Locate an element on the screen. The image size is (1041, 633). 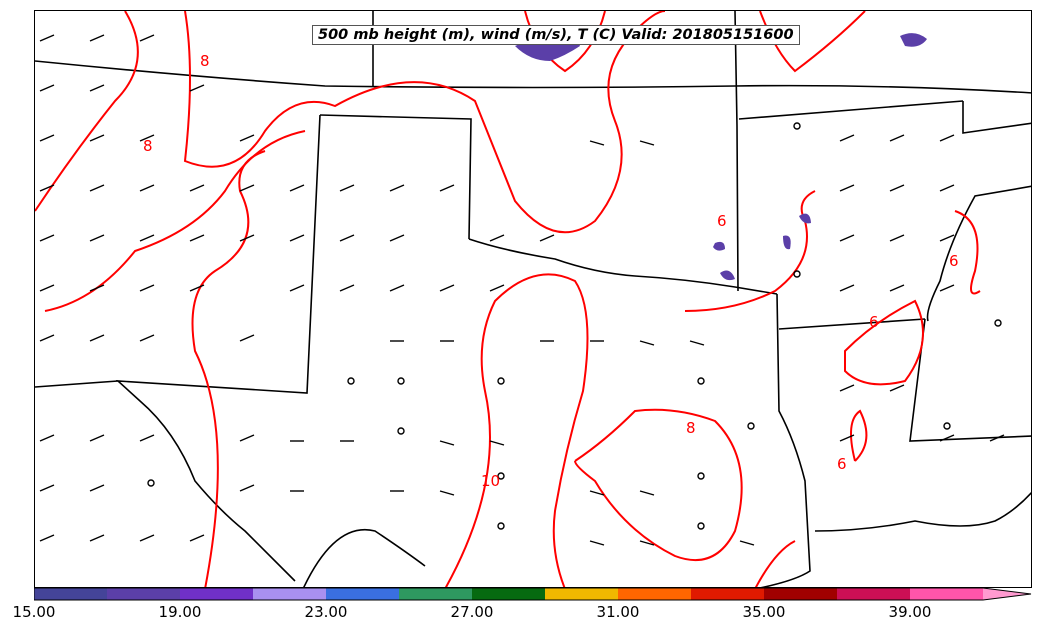
colorbar-tick-label: 31.00 is located at coordinates (618, 612).